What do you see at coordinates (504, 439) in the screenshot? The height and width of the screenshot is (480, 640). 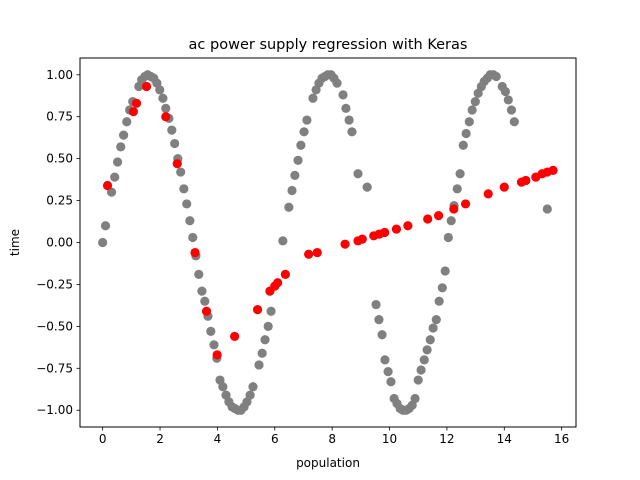 I see `x-tick-label: 14` at bounding box center [504, 439].